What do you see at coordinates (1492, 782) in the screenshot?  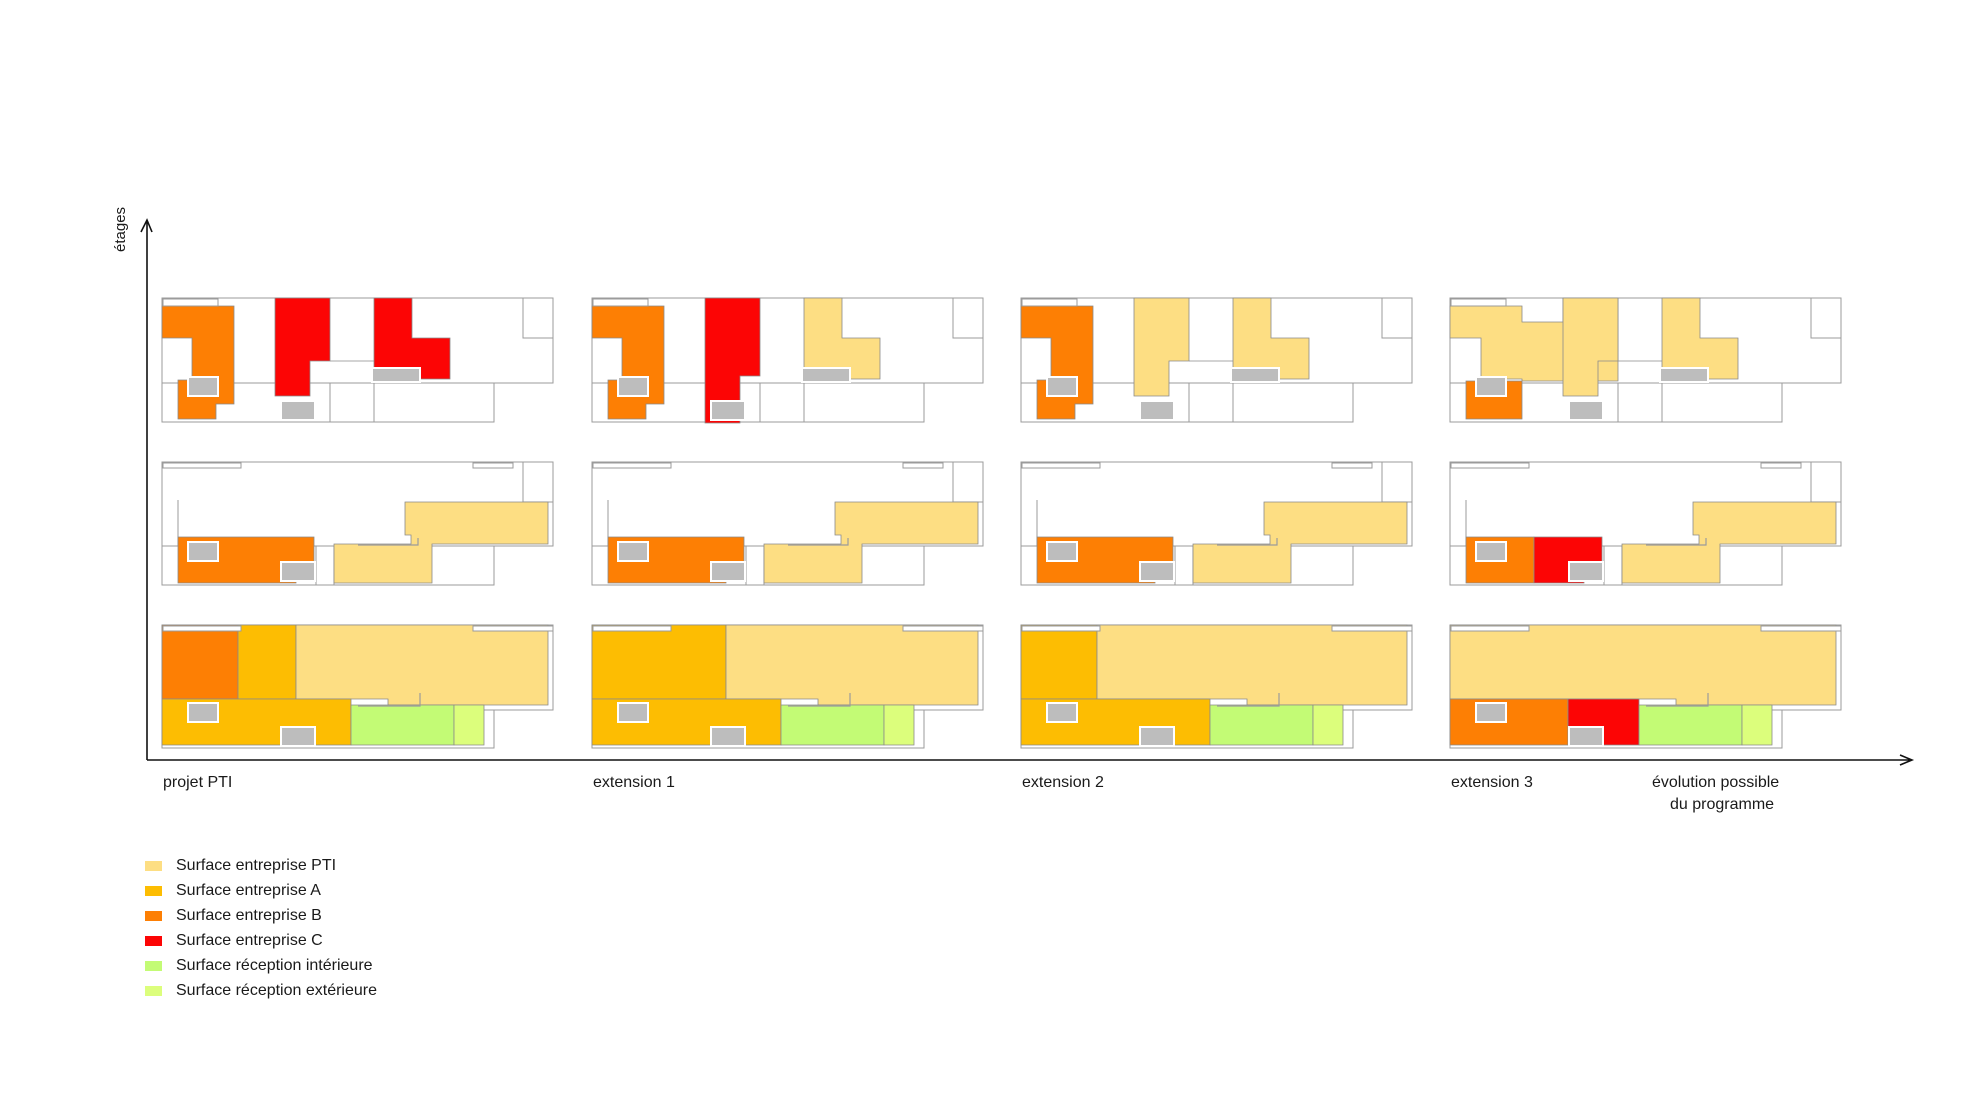 I see `column-label-4: extension 3` at bounding box center [1492, 782].